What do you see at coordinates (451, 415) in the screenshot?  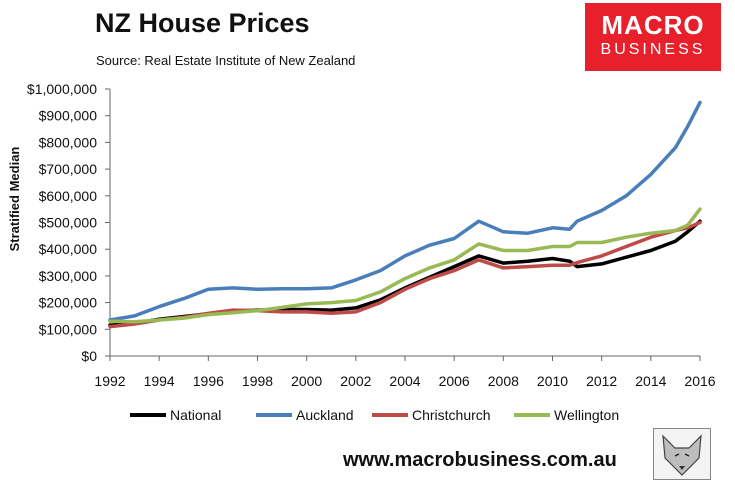 I see `legend-label-christchurch: Christchurch` at bounding box center [451, 415].